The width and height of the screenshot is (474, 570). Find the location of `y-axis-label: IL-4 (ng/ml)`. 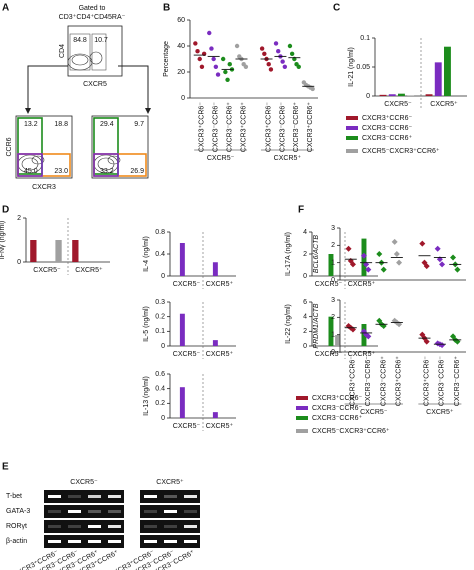

y-axis-label: IL-4 (ng/ml) is located at coordinates (146, 254).